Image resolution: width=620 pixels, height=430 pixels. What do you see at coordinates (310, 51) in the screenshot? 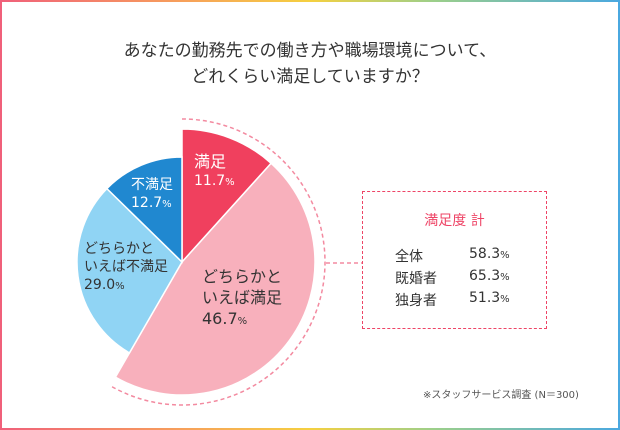
I see `title-line-1: あなたの勤務先での働き方や職場環境について、` at bounding box center [310, 51].